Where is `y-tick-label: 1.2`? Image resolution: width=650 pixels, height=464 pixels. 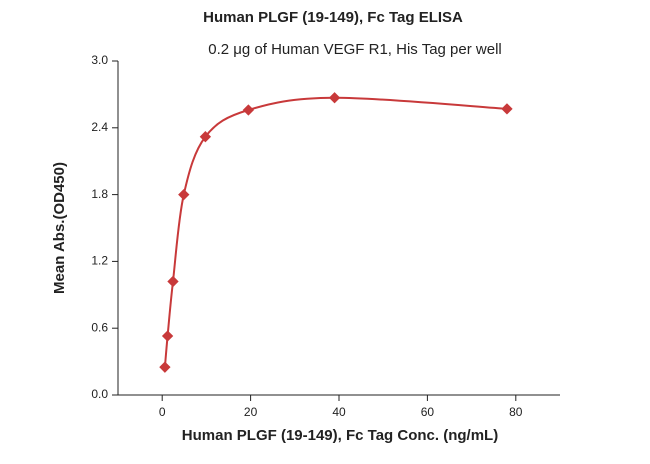 y-tick-label: 1.2 is located at coordinates (99, 261).